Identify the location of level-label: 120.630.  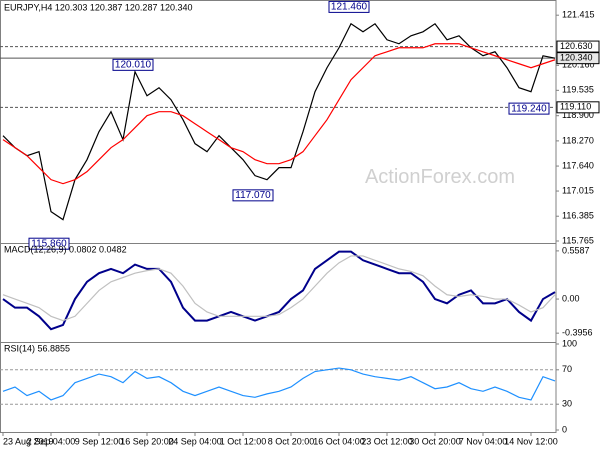
(576, 46).